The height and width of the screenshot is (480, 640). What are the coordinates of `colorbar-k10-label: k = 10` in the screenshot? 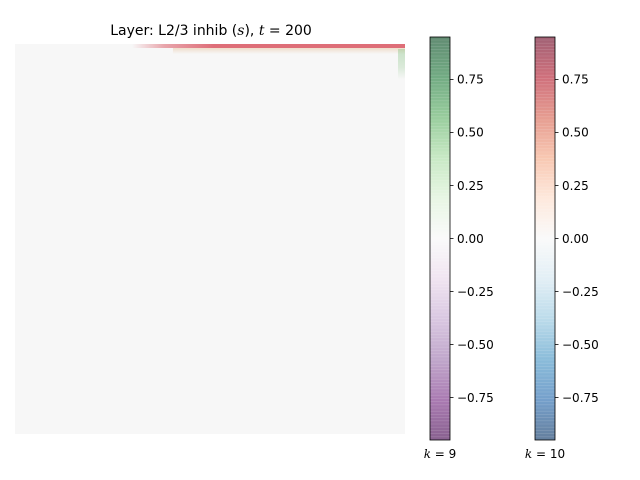 It's located at (545, 454).